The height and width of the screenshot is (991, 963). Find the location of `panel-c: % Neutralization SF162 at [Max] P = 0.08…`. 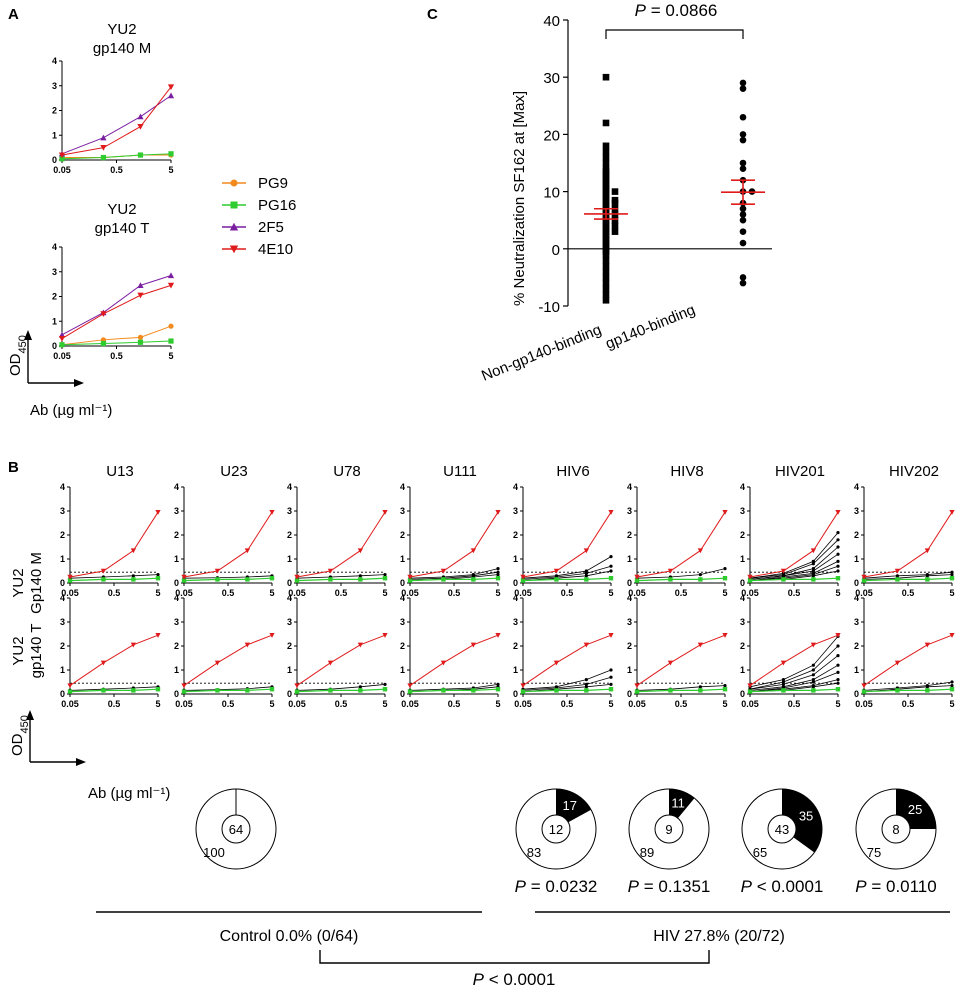

panel-c: % Neutralization SF162 at [Max] P = 0.08… is located at coordinates (625, 193).